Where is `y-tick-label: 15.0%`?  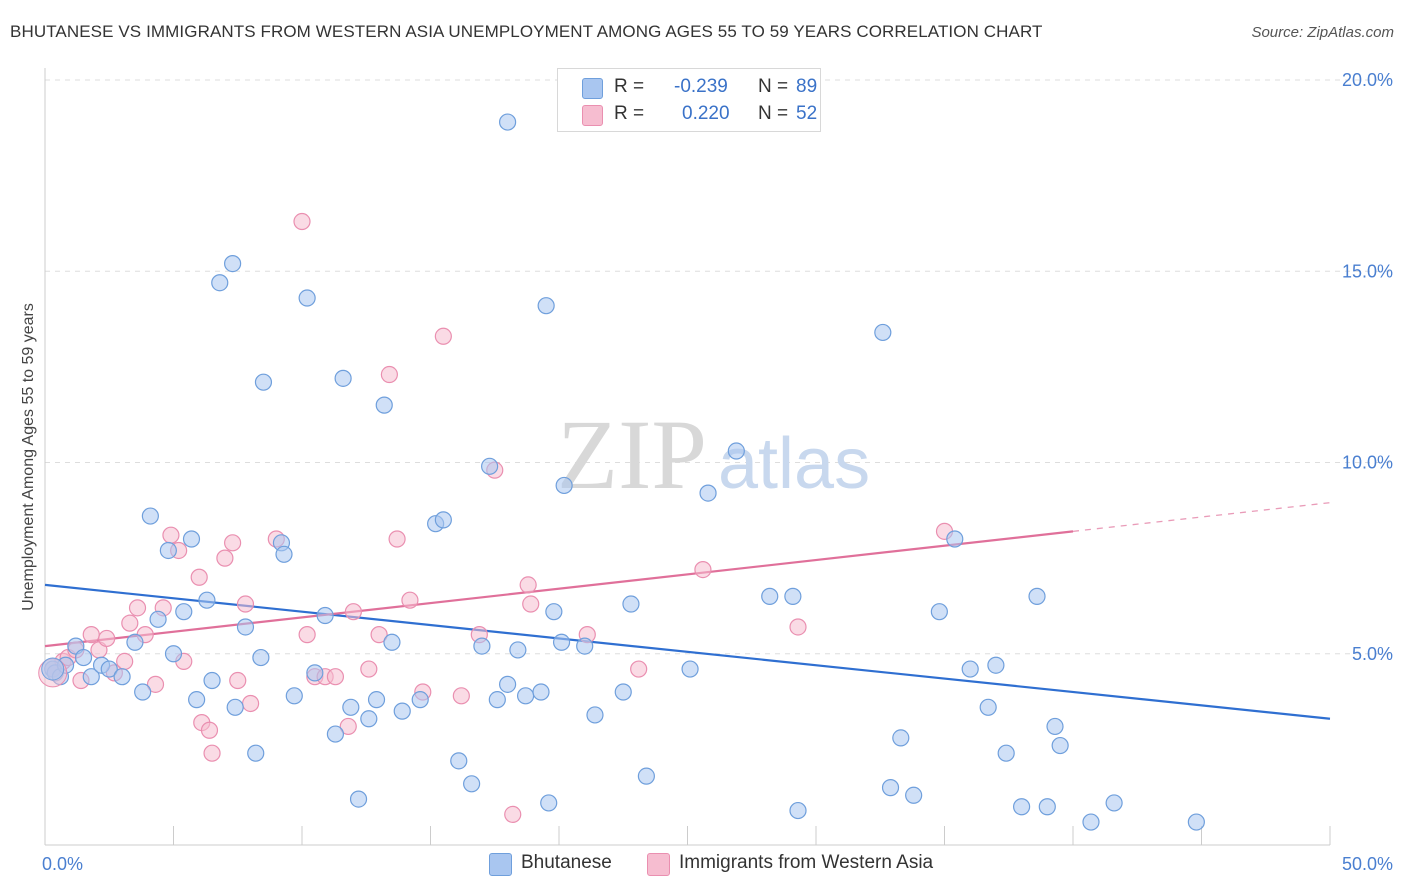
y-tick-label: 15.0% is located at coordinates (1367, 271).